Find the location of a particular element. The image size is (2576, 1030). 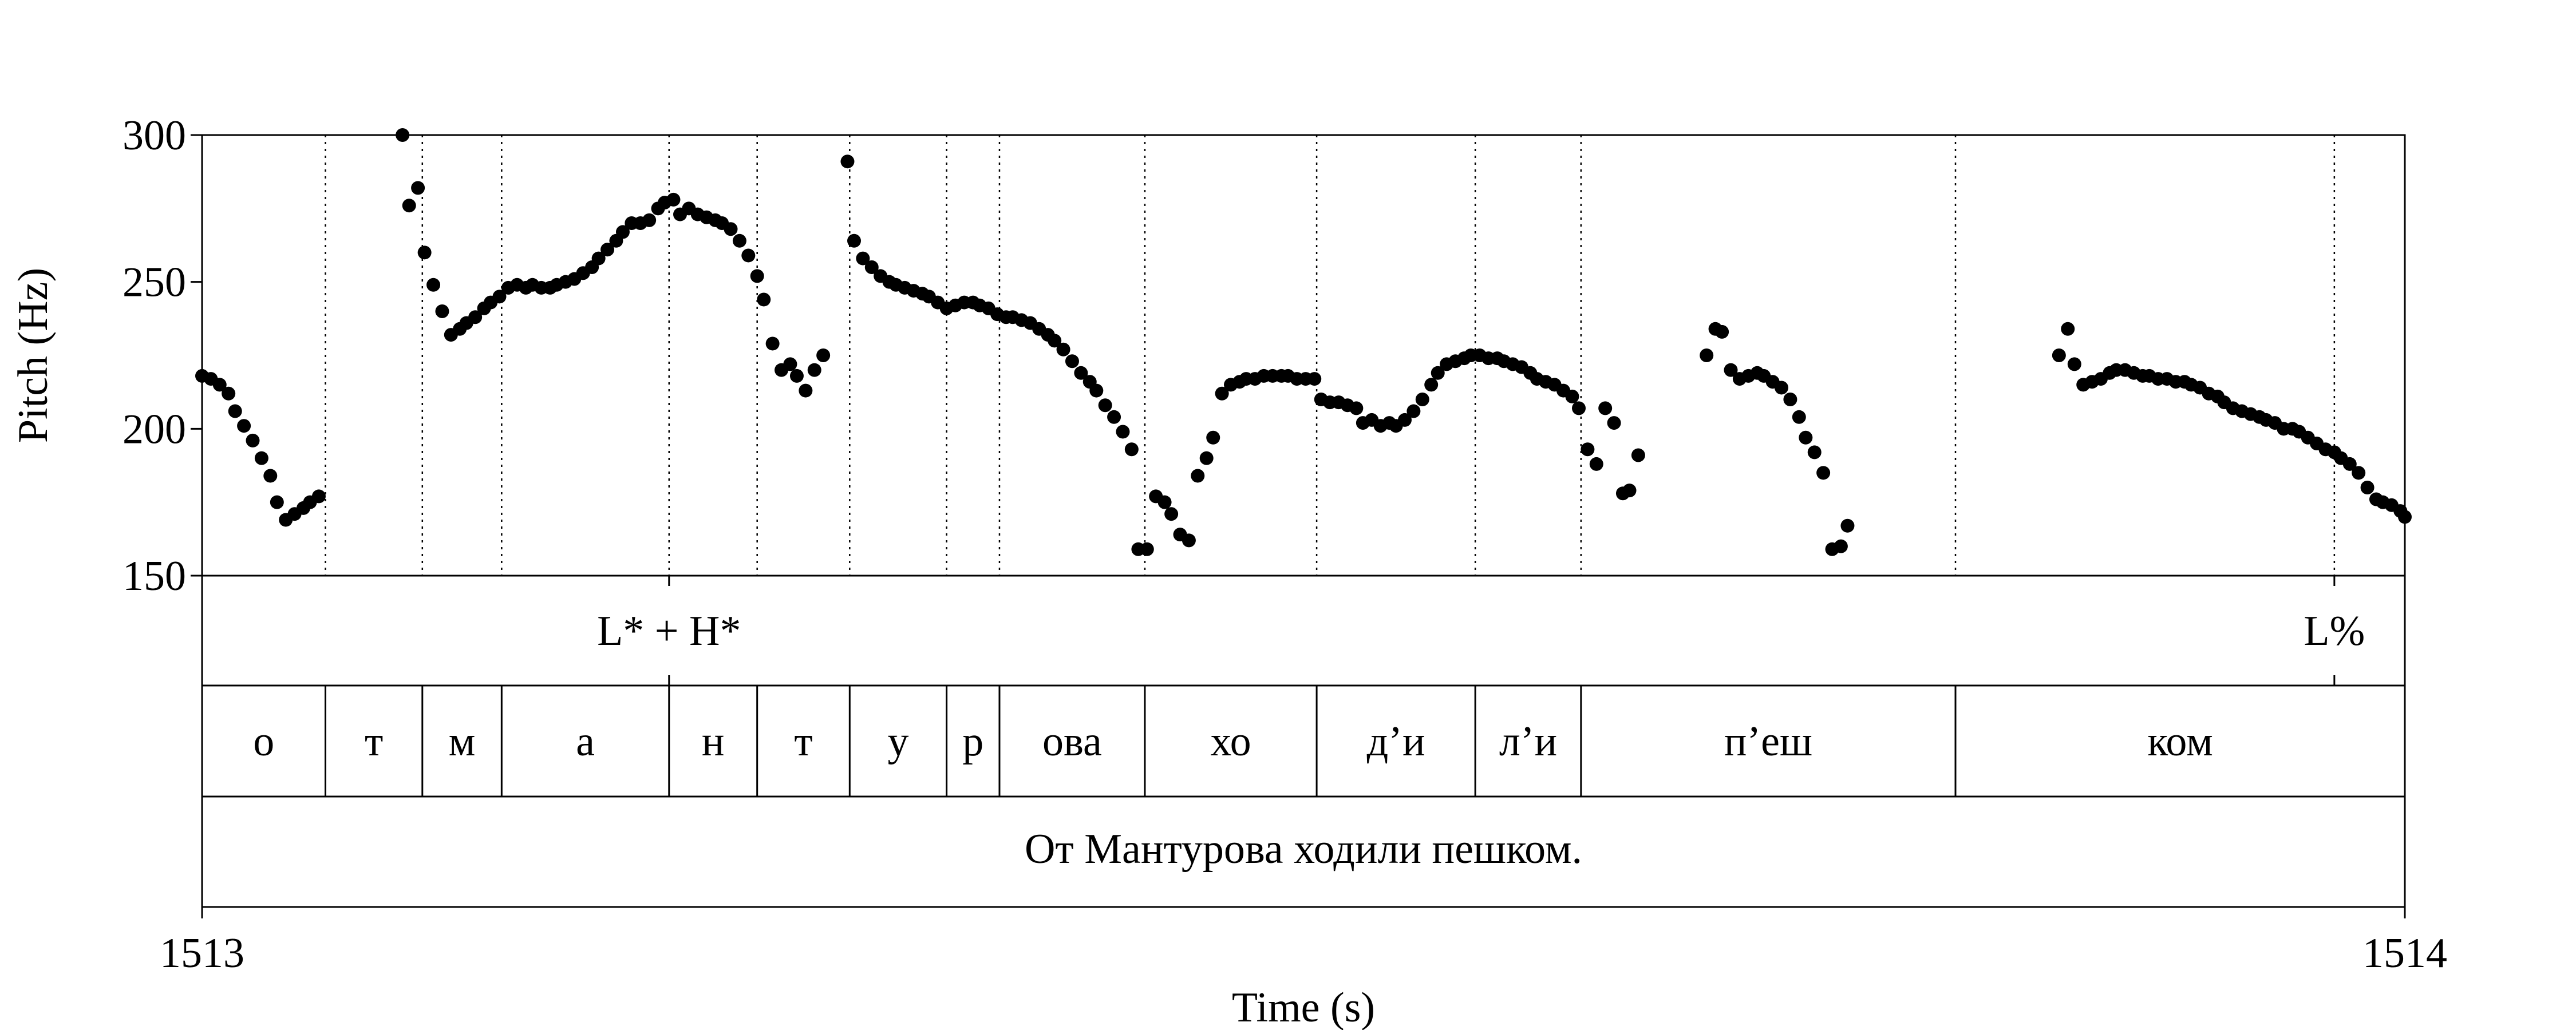

segment-label: хо is located at coordinates (1230, 741).